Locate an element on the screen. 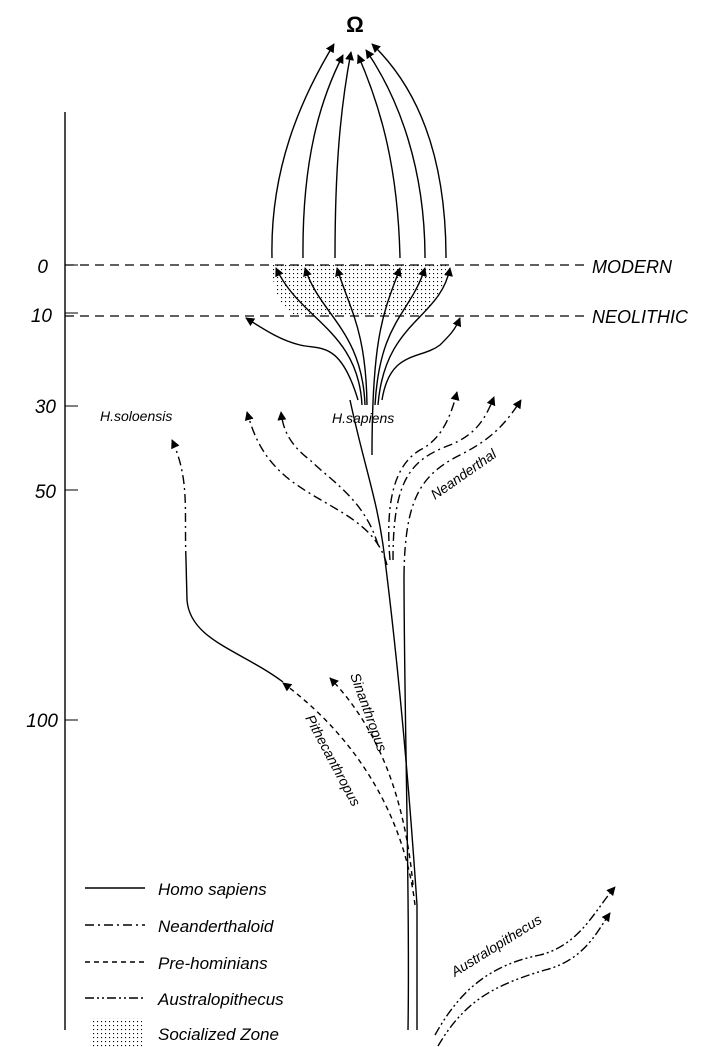 This screenshot has width=703, height=1047. tick-label-10: 10 is located at coordinates (42, 316).